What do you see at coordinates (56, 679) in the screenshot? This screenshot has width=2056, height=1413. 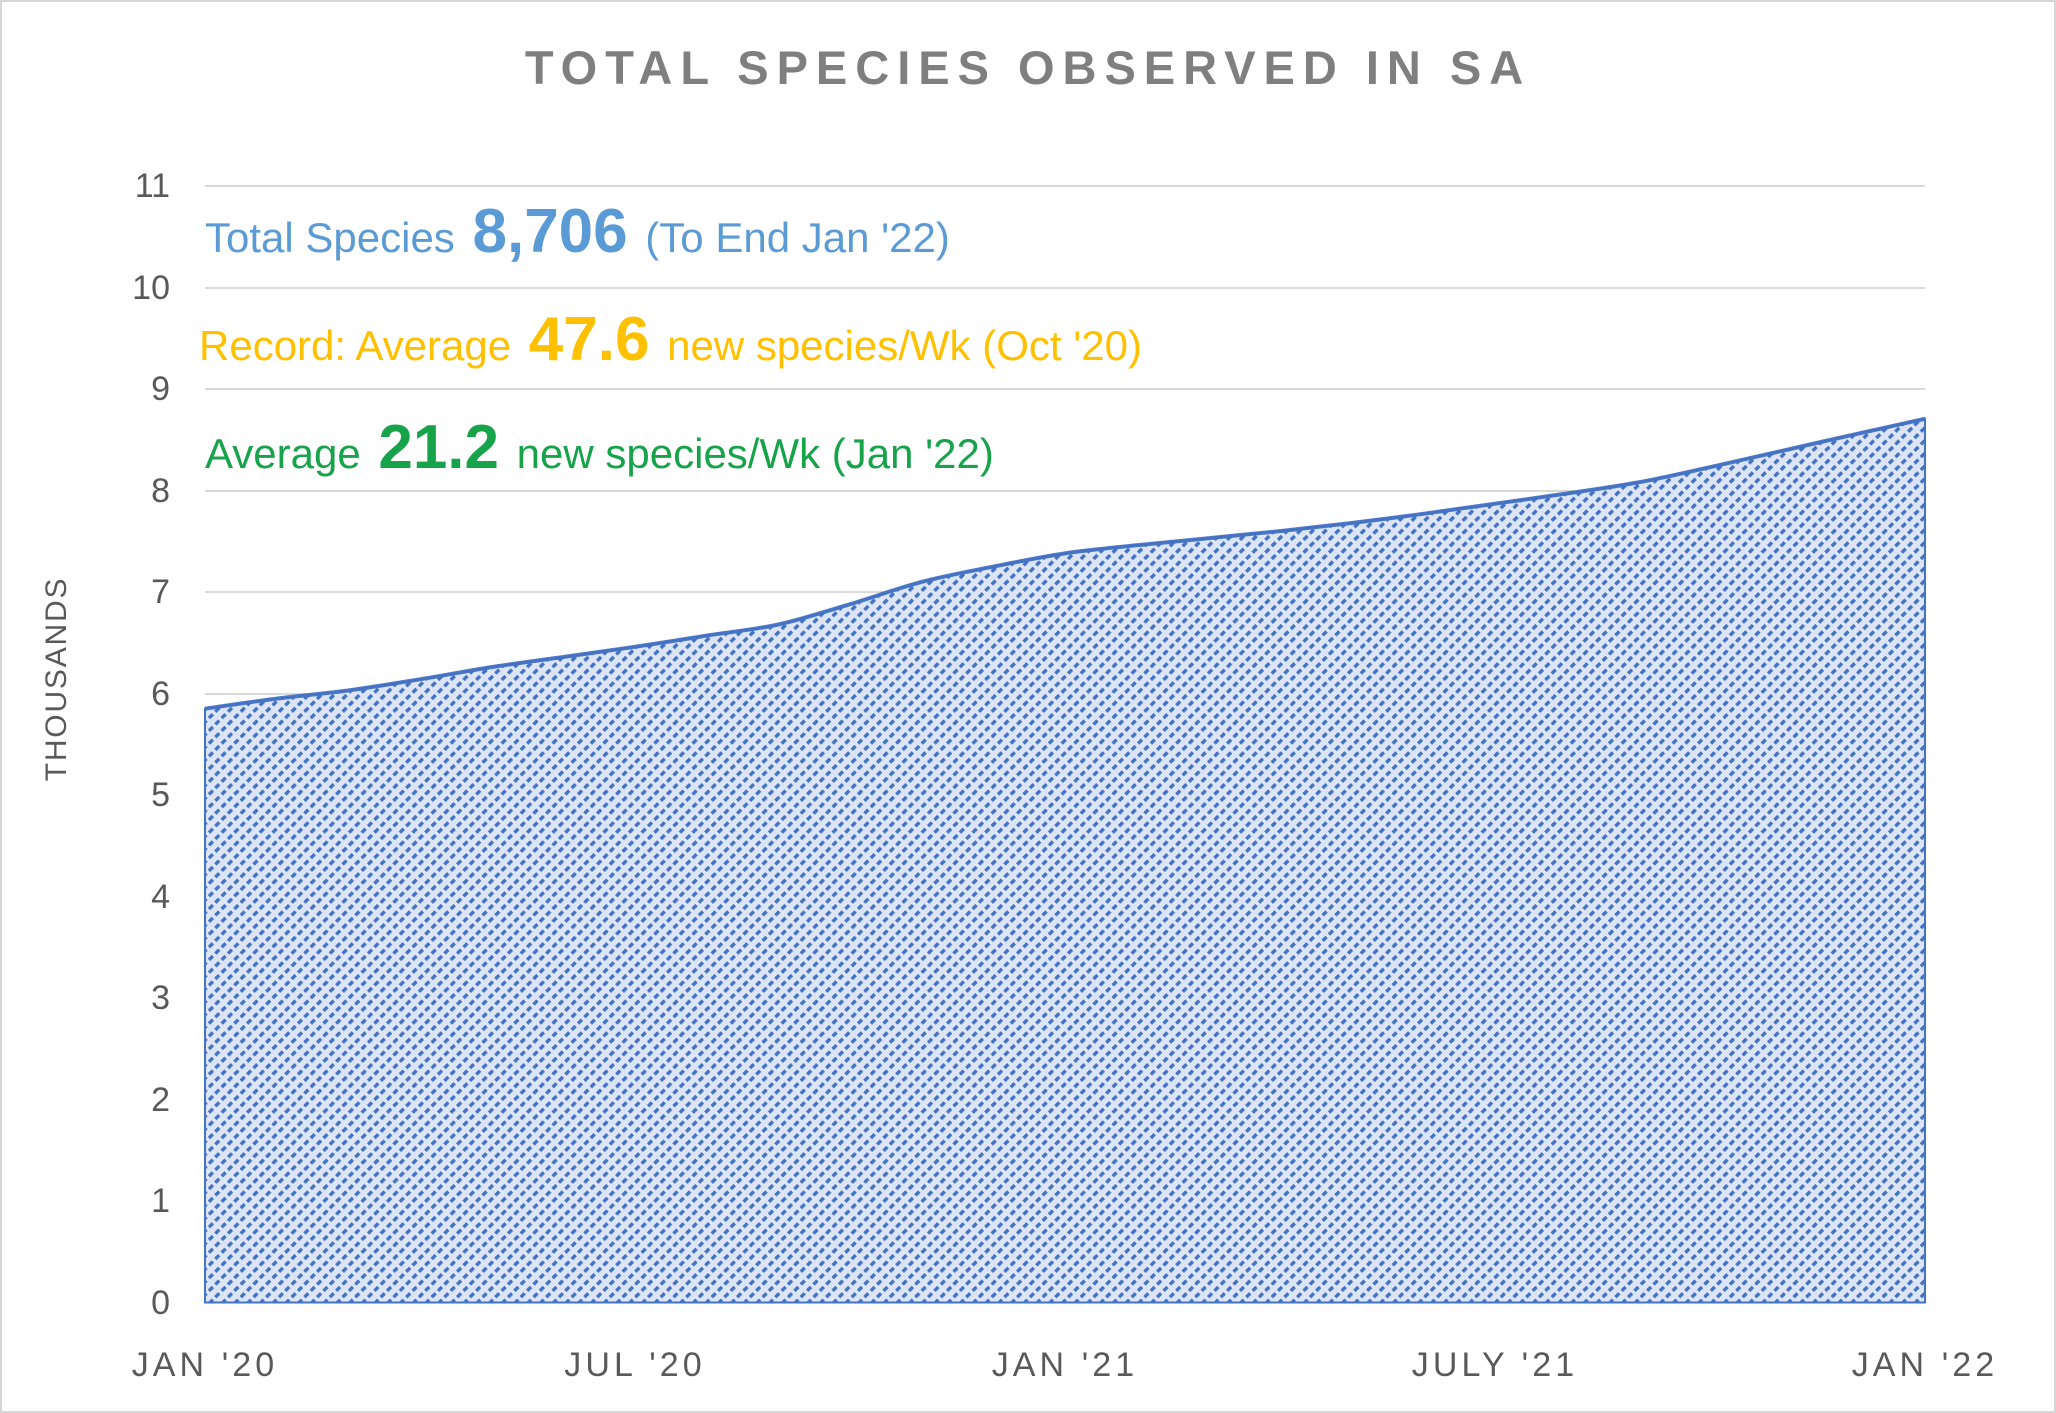 I see `y-axis-title: THOUSANDS` at bounding box center [56, 679].